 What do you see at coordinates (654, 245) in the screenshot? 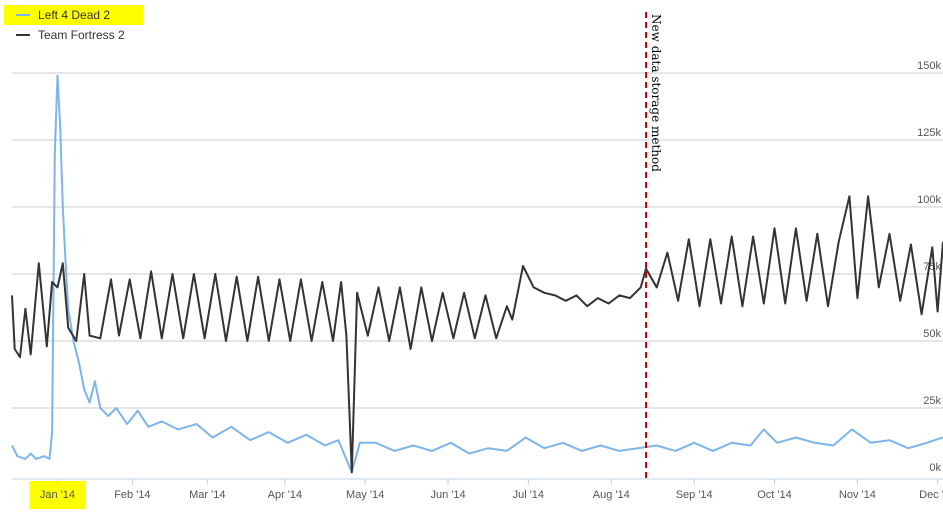
I see `plot-line: New data storage method` at bounding box center [654, 245].